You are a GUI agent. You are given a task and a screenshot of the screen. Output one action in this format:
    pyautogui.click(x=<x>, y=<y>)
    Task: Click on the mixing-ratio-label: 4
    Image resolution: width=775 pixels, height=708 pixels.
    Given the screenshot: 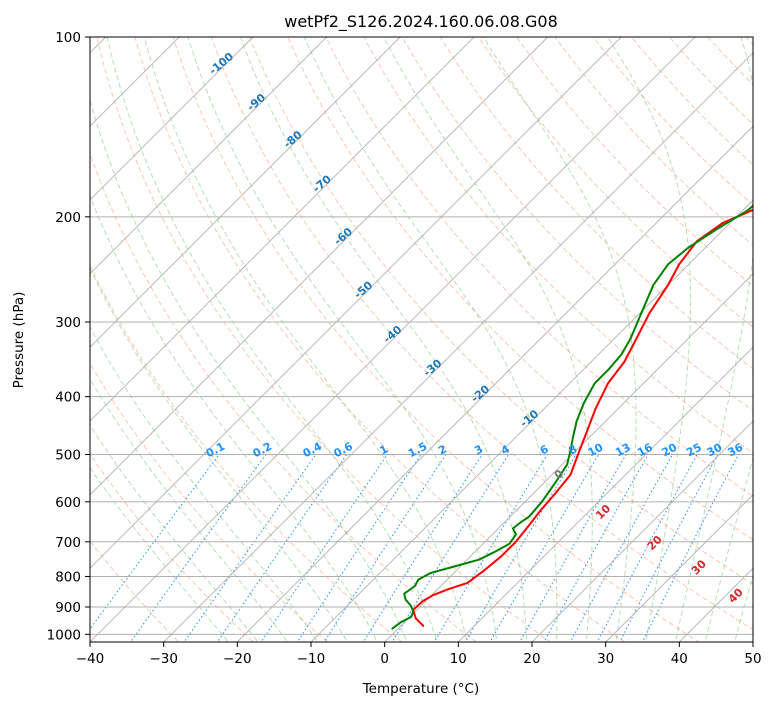 What is the action you would take?
    pyautogui.click(x=505, y=449)
    